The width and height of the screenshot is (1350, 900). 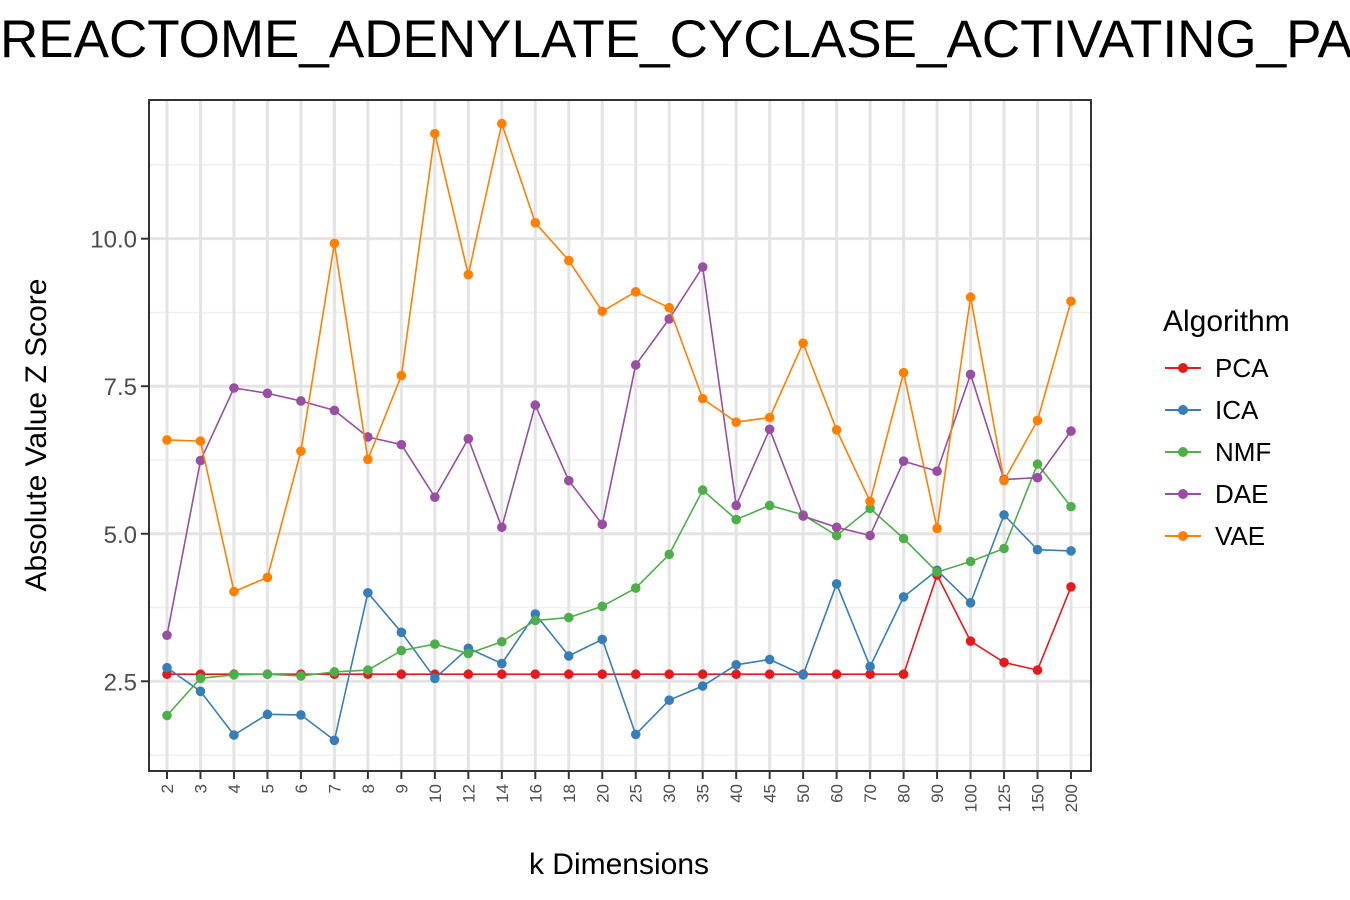 What do you see at coordinates (234, 788) in the screenshot?
I see `x-tick-label: 4` at bounding box center [234, 788].